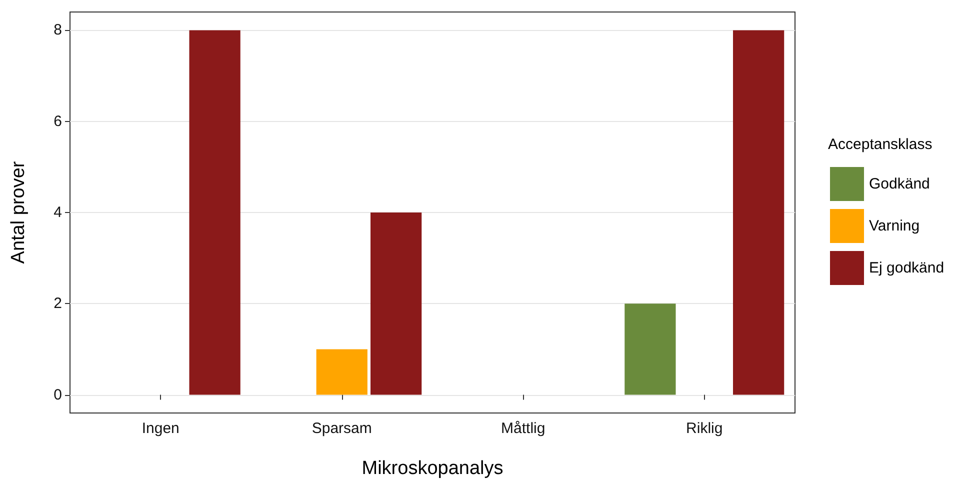 The height and width of the screenshot is (489, 975). I want to click on y-tick-label: 6, so click(58, 121).